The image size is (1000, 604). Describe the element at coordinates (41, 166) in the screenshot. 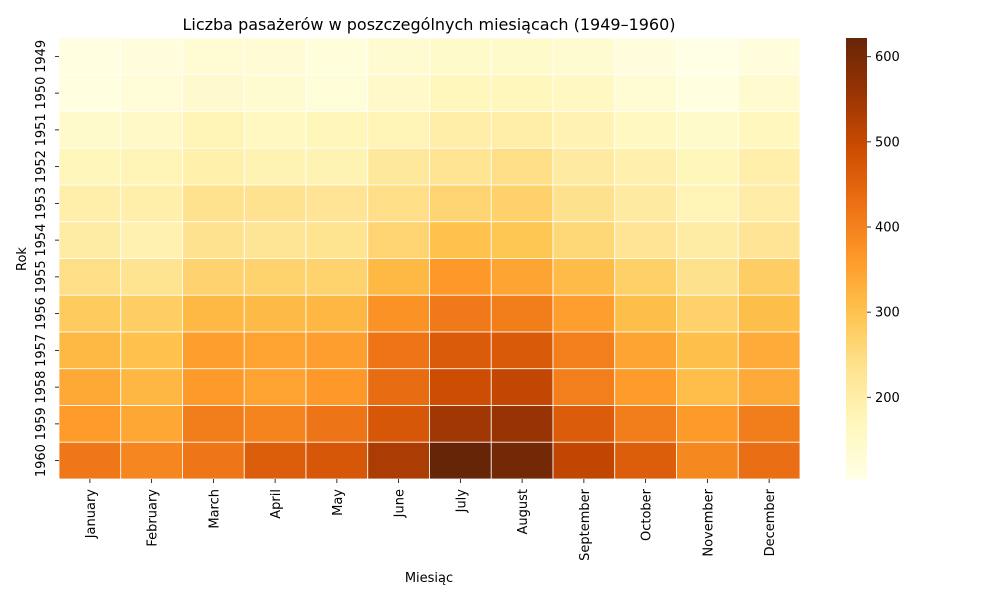

I see `y-tick-label: 1952` at that location.